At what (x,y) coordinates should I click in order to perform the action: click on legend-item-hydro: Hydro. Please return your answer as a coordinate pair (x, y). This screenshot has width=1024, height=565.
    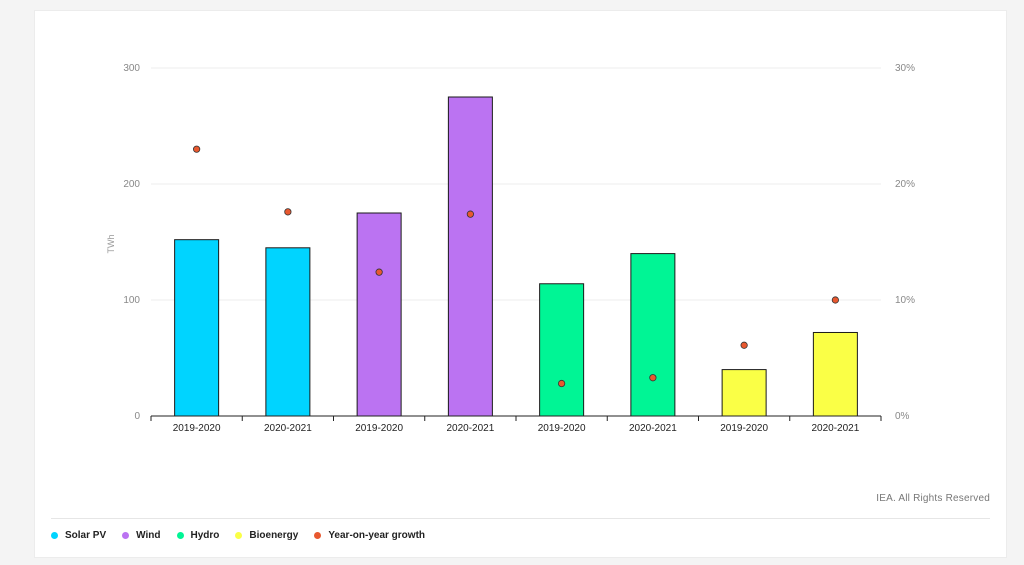
    Looking at the image, I should click on (198, 535).